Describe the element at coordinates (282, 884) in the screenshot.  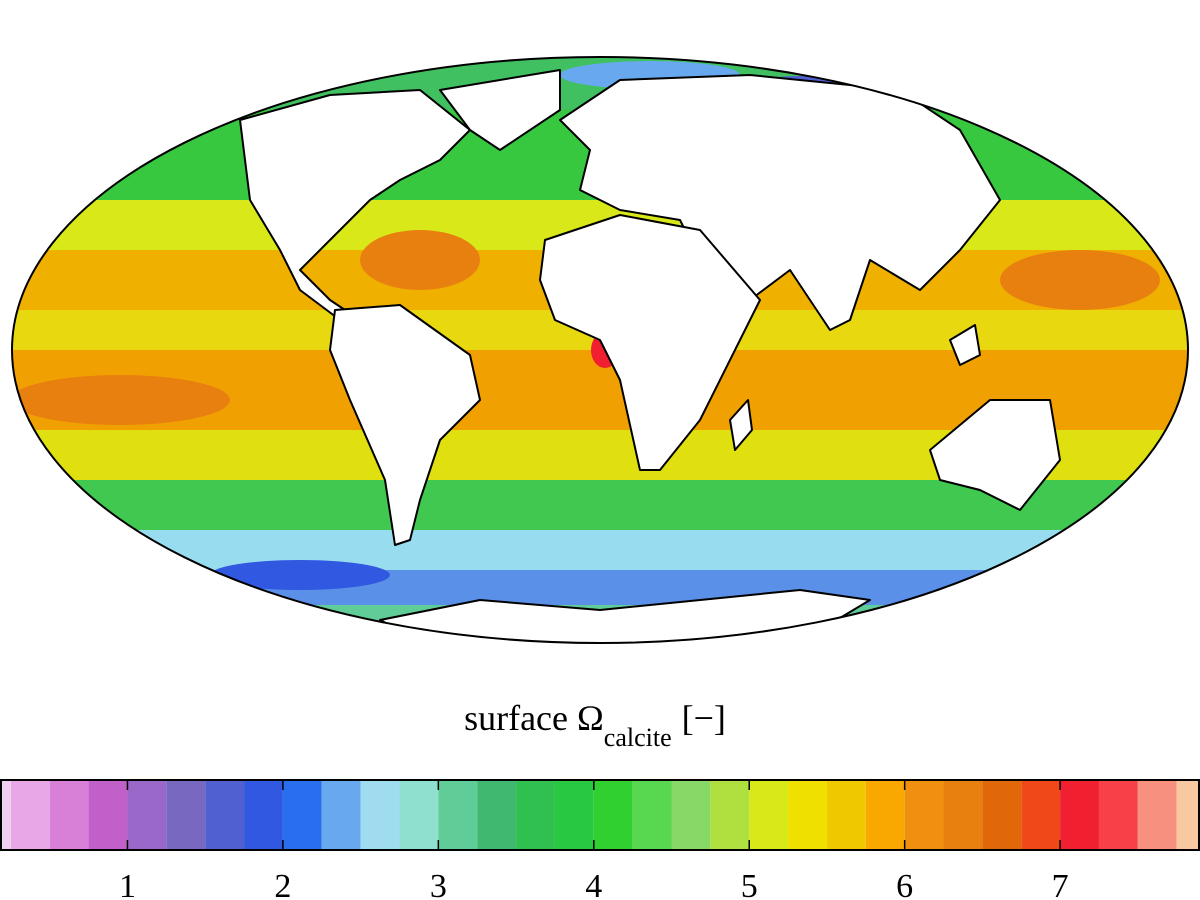
I see `tick-label: 2` at that location.